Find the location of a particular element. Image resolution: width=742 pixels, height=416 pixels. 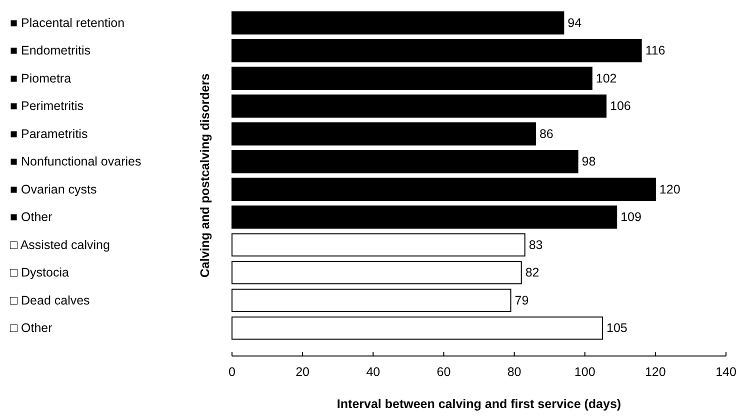

data-label: 116 is located at coordinates (655, 51).